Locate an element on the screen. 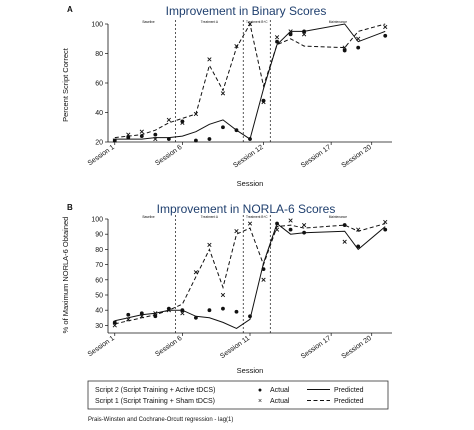 The width and height of the screenshot is (474, 430). panel-a-x-label: Session is located at coordinates (250, 183).